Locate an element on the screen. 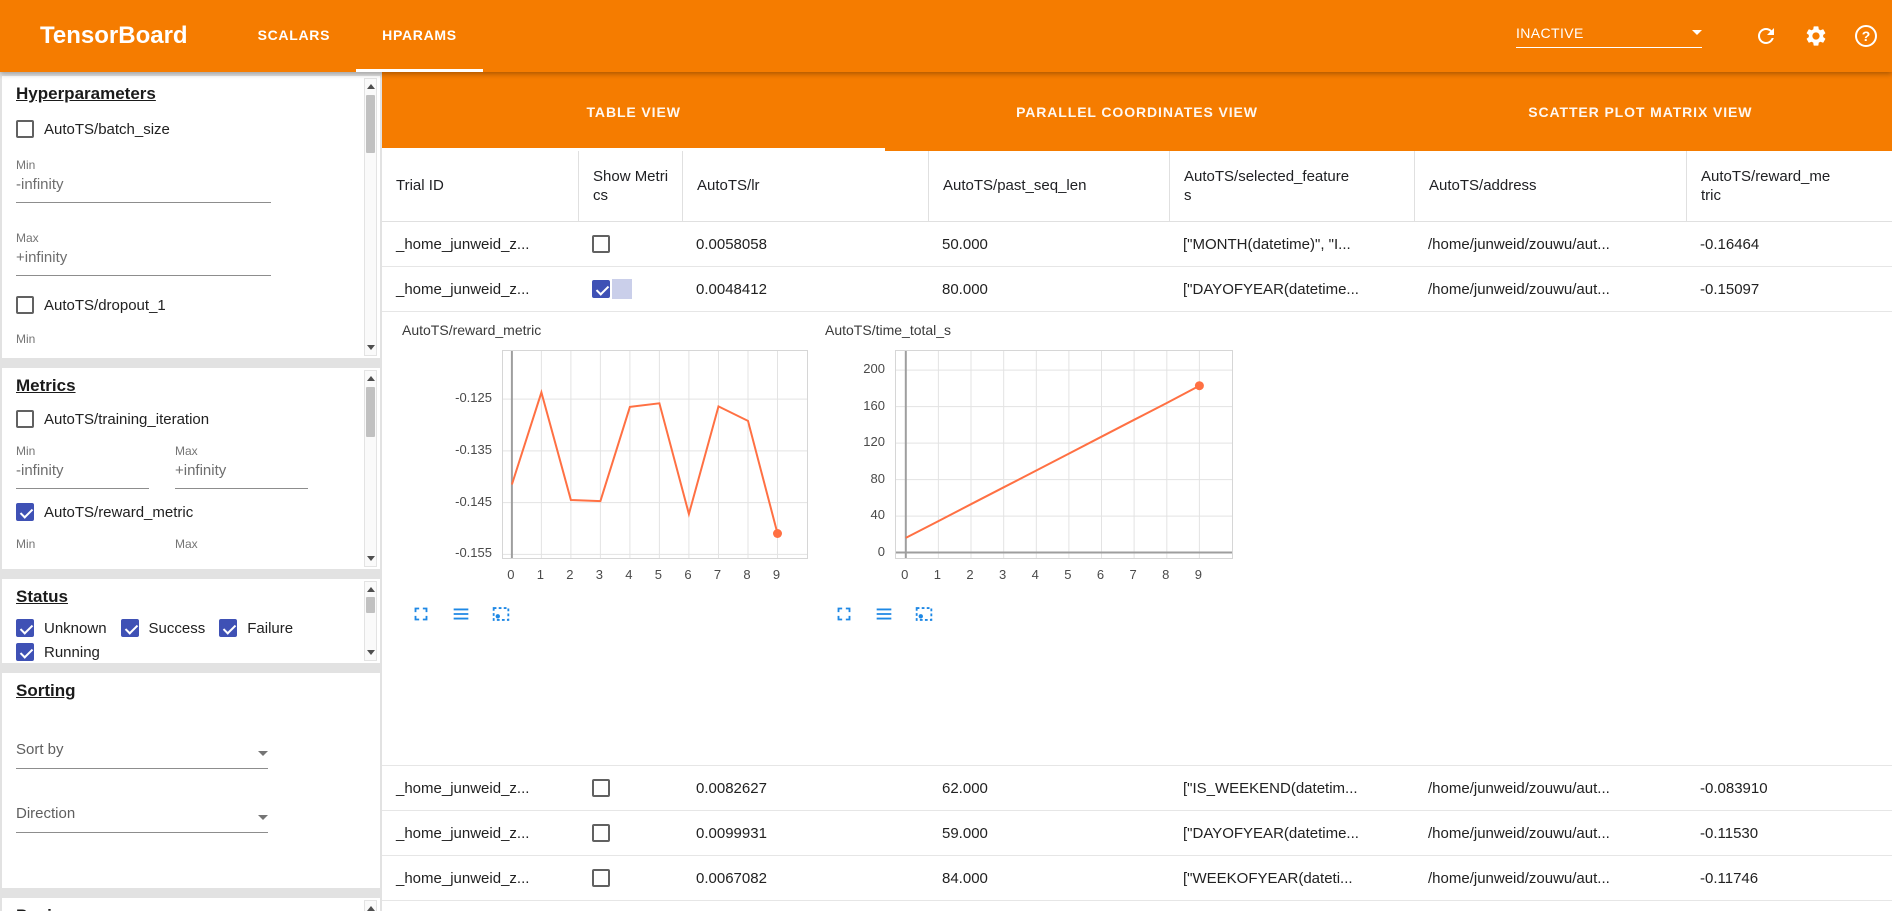 This screenshot has width=1892, height=911. column-header-reward-metric: AutoTS/reward_metric is located at coordinates (1789, 186).